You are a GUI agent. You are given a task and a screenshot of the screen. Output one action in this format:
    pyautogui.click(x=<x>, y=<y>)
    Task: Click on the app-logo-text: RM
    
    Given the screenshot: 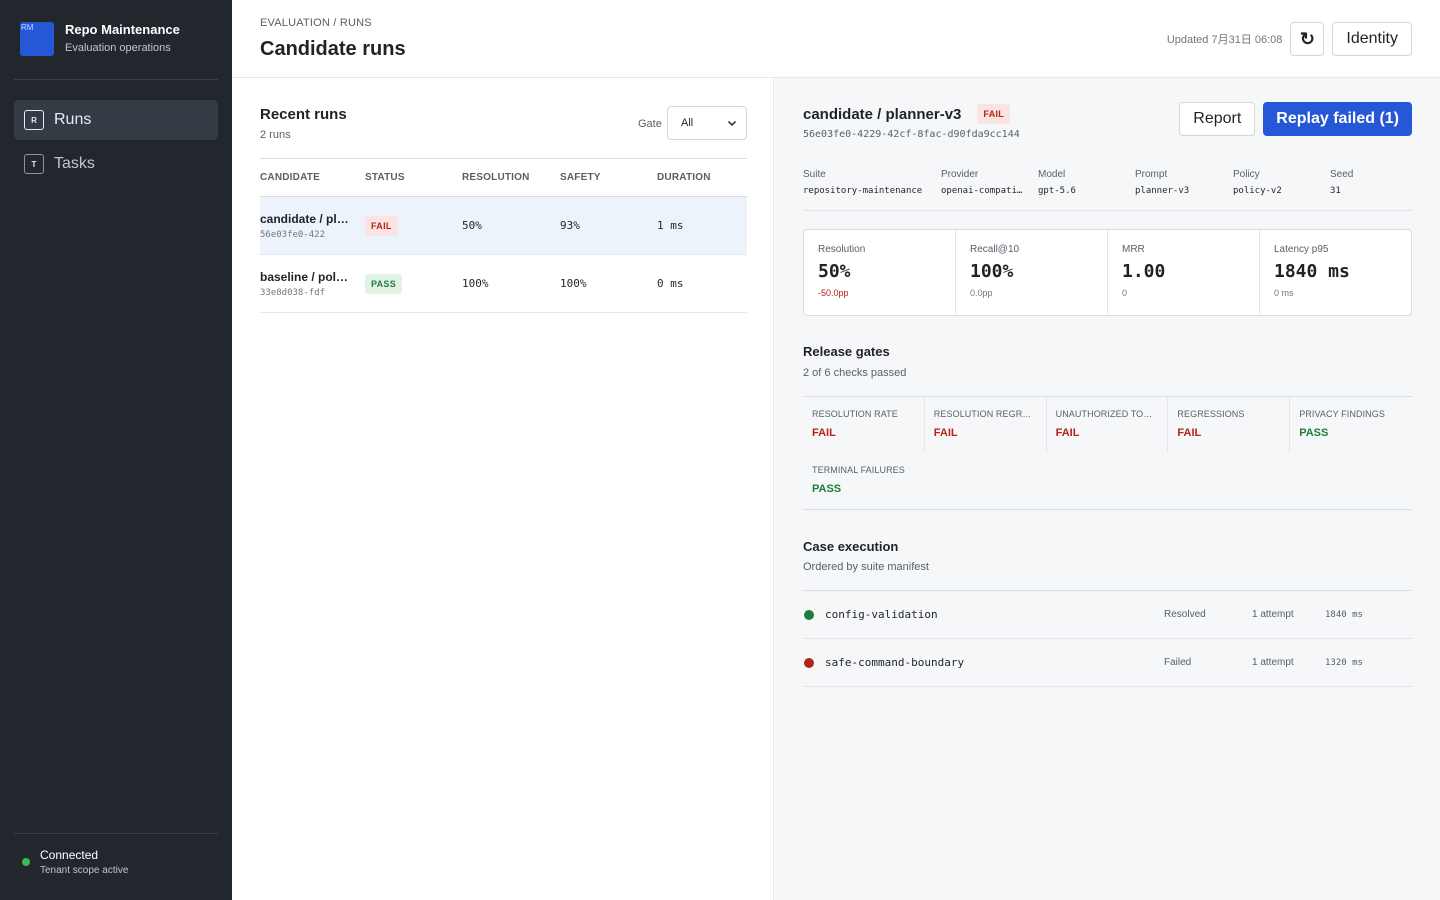 What is the action you would take?
    pyautogui.click(x=27, y=27)
    